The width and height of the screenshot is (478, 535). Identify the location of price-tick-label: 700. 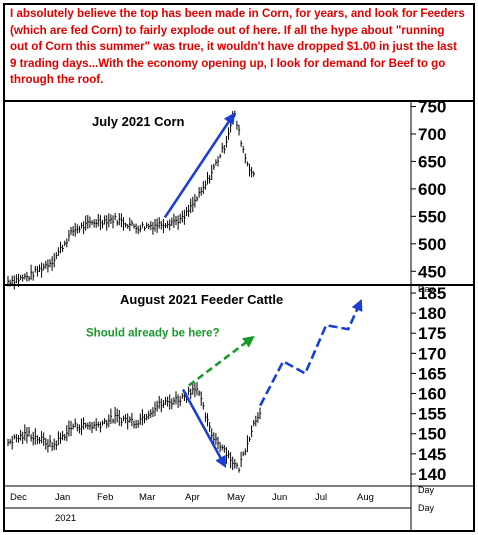
(432, 134).